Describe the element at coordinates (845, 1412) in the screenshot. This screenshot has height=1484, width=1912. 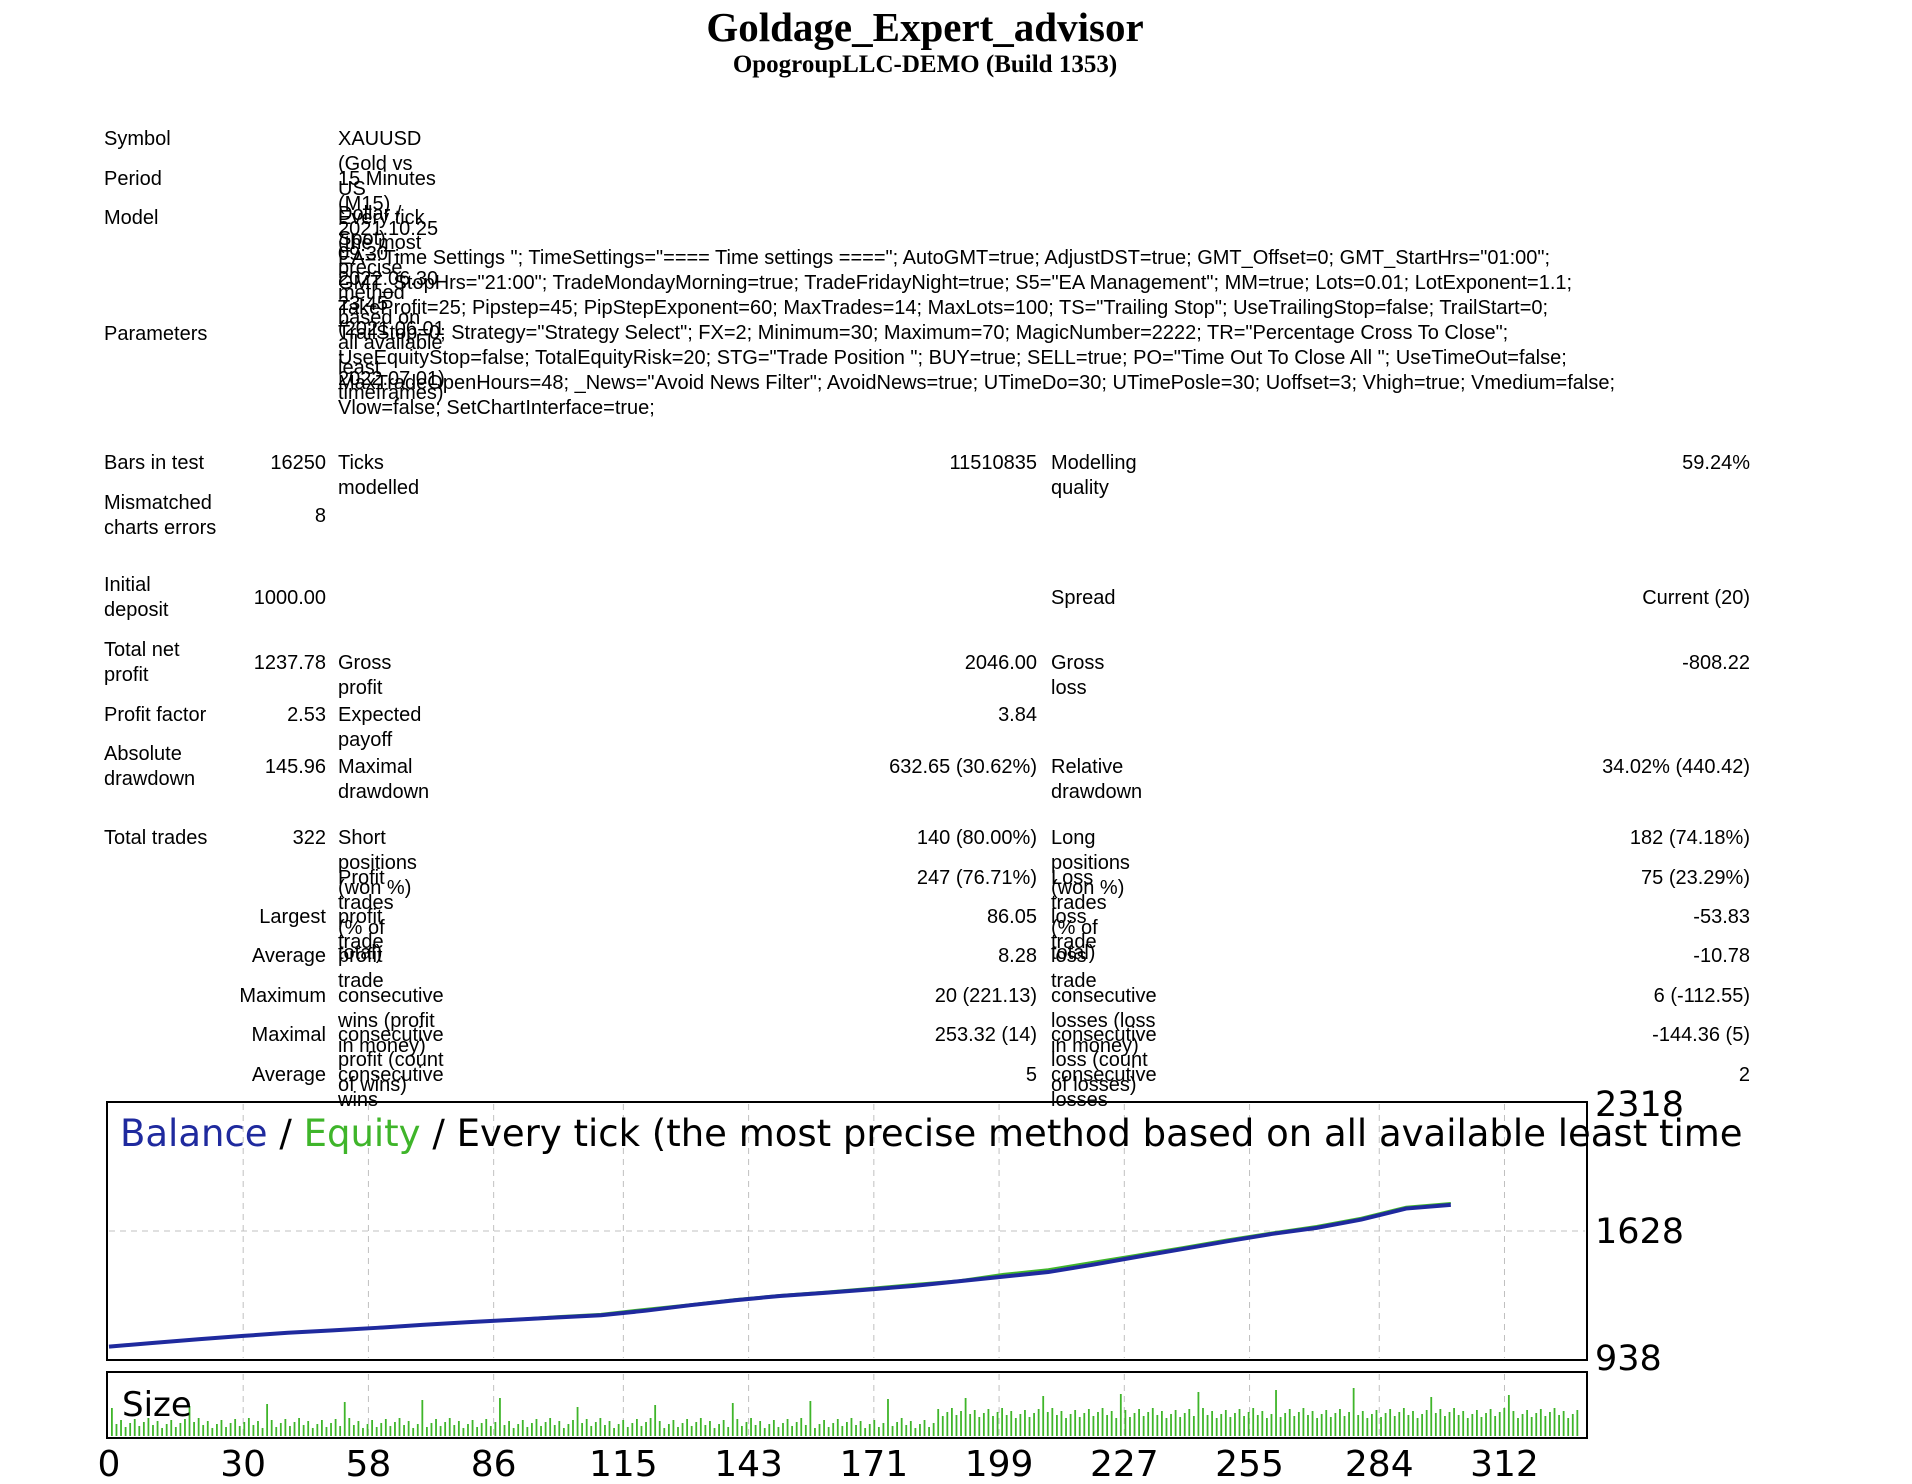
I see `size-bars` at that location.